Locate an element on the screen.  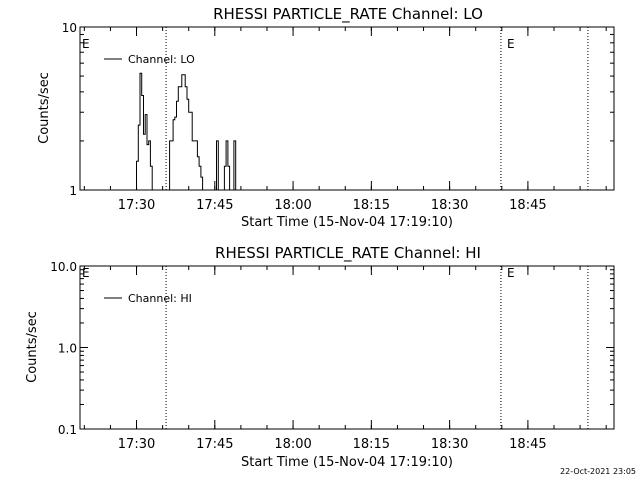
legend-label: Channel: LO is located at coordinates (161, 59).